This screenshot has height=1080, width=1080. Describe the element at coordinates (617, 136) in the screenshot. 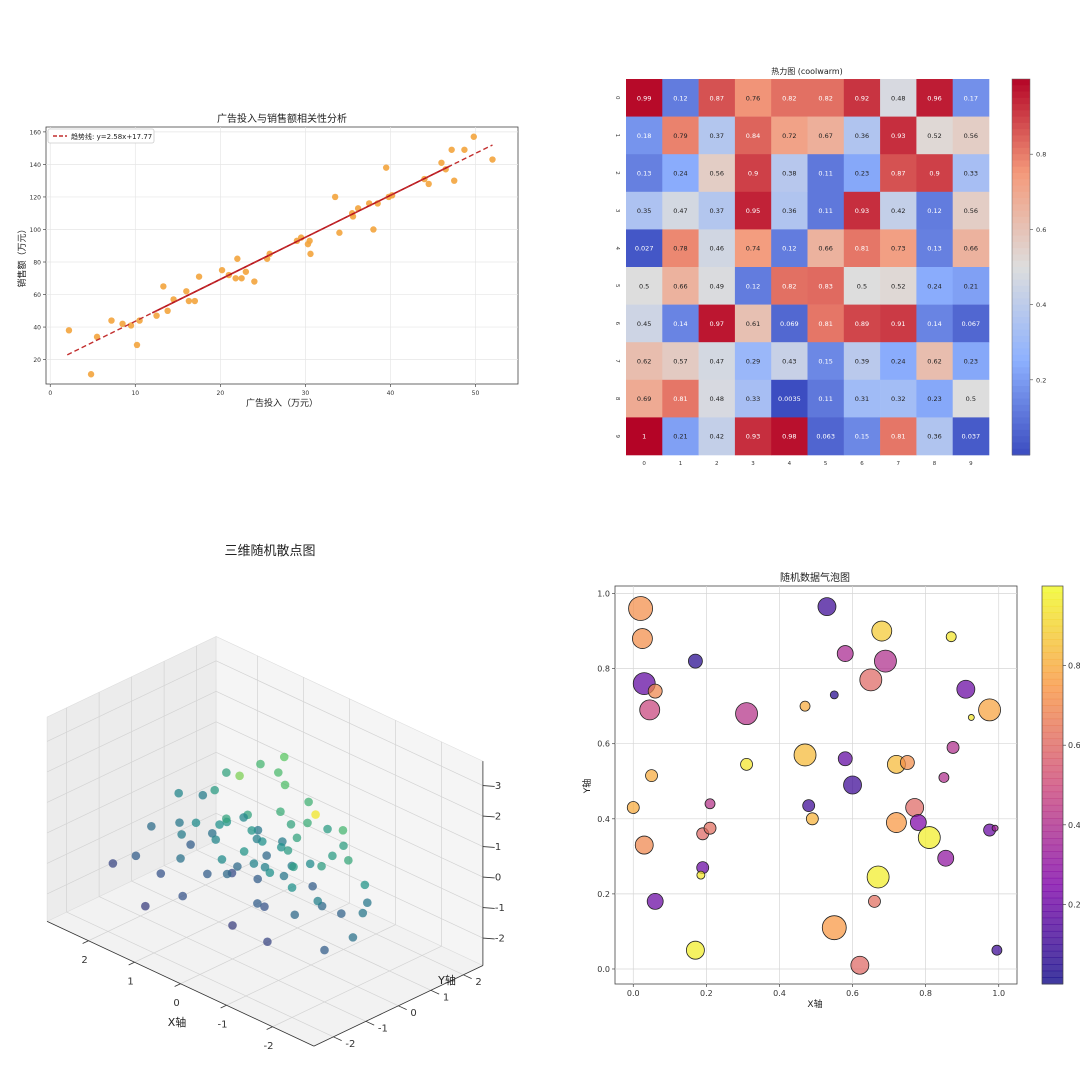

I see `heatmap-row-label: 1` at that location.